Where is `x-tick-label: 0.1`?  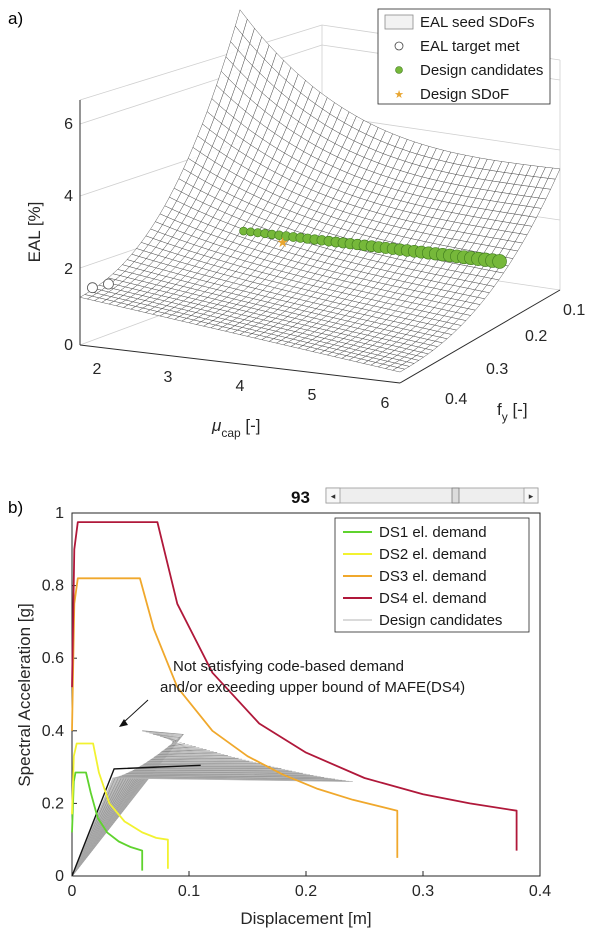
x-tick-label: 0.1 is located at coordinates (189, 891).